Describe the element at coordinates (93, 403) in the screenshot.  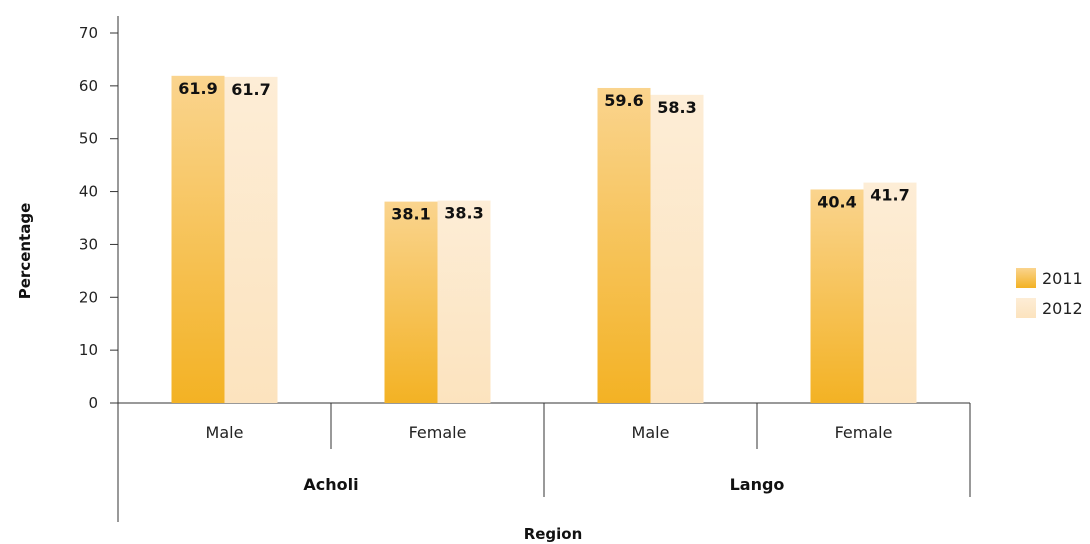
I see `y-tick-label: 0` at that location.